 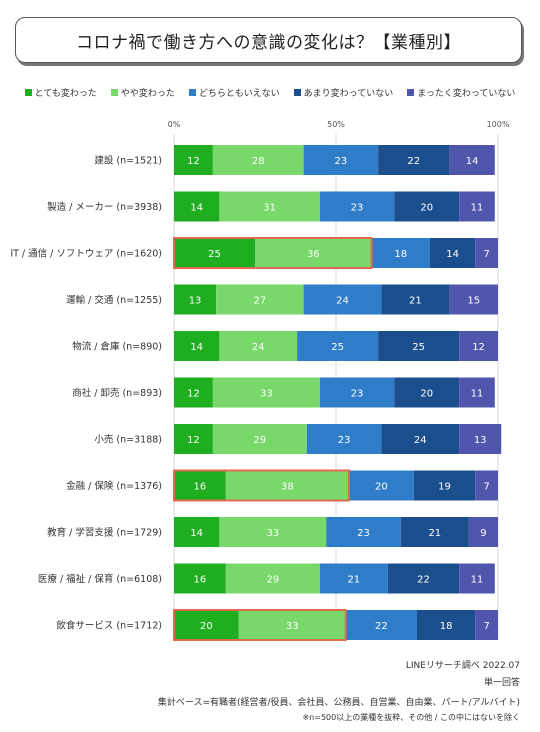 I want to click on data-label: 15, so click(x=473, y=301).